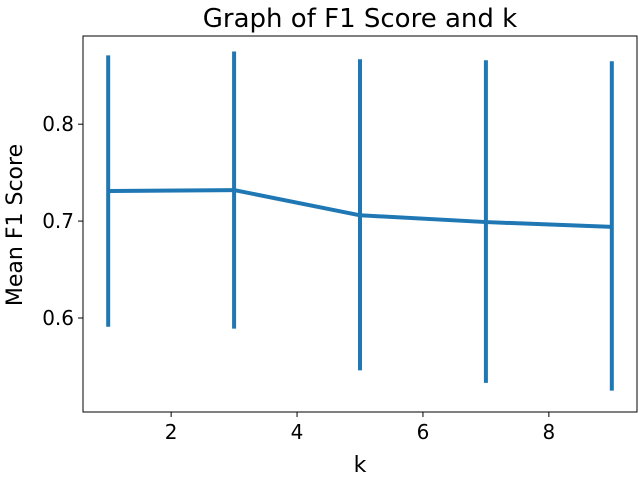 The image size is (640, 480). What do you see at coordinates (423, 432) in the screenshot?
I see `x-tick-label: 6` at bounding box center [423, 432].